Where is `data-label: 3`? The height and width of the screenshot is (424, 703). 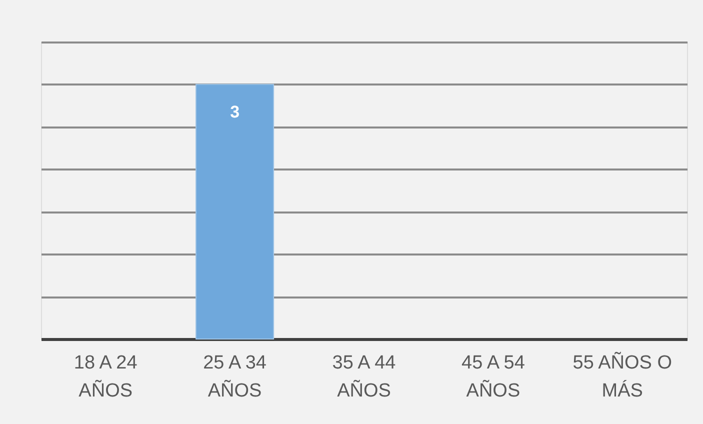
data-label: 3 is located at coordinates (235, 112).